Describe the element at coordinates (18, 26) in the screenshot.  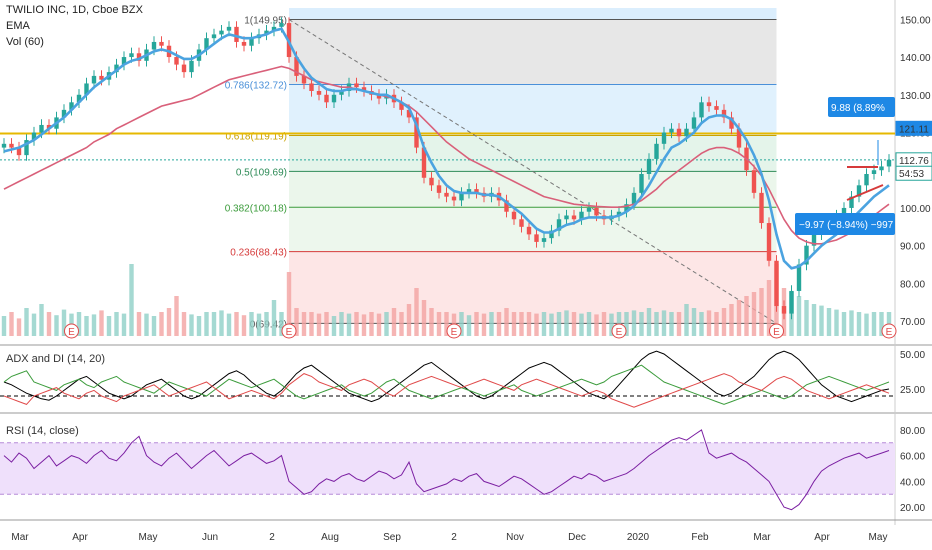
I see `ema-label: EMA` at that location.